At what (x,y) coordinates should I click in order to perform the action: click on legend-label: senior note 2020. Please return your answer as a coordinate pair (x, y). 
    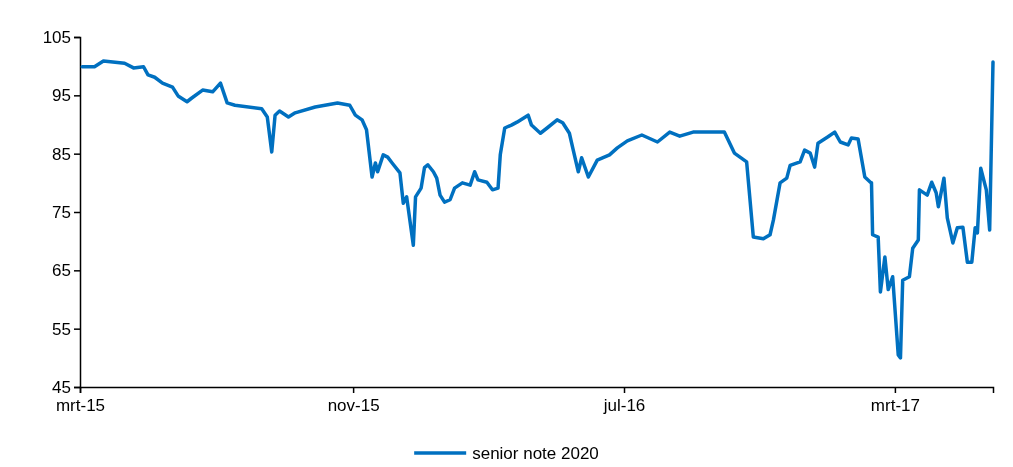
    Looking at the image, I should click on (535, 453).